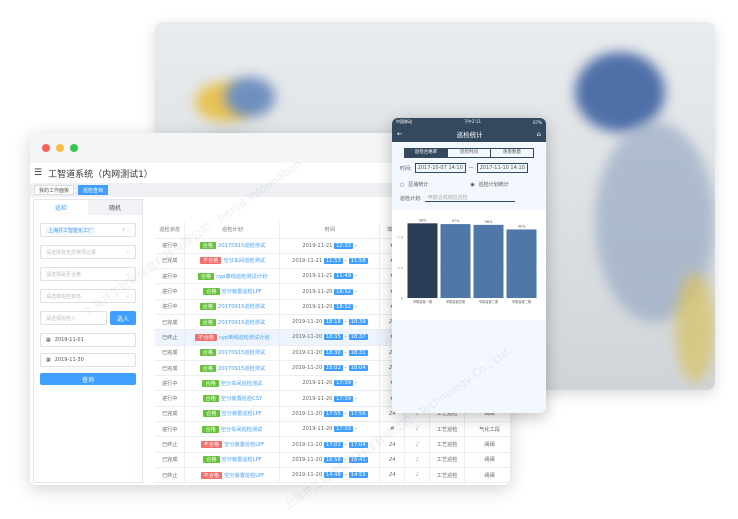 The height and width of the screenshot is (519, 738). Describe the element at coordinates (489, 222) in the screenshot. I see `bar-value-label: 96%` at that location.